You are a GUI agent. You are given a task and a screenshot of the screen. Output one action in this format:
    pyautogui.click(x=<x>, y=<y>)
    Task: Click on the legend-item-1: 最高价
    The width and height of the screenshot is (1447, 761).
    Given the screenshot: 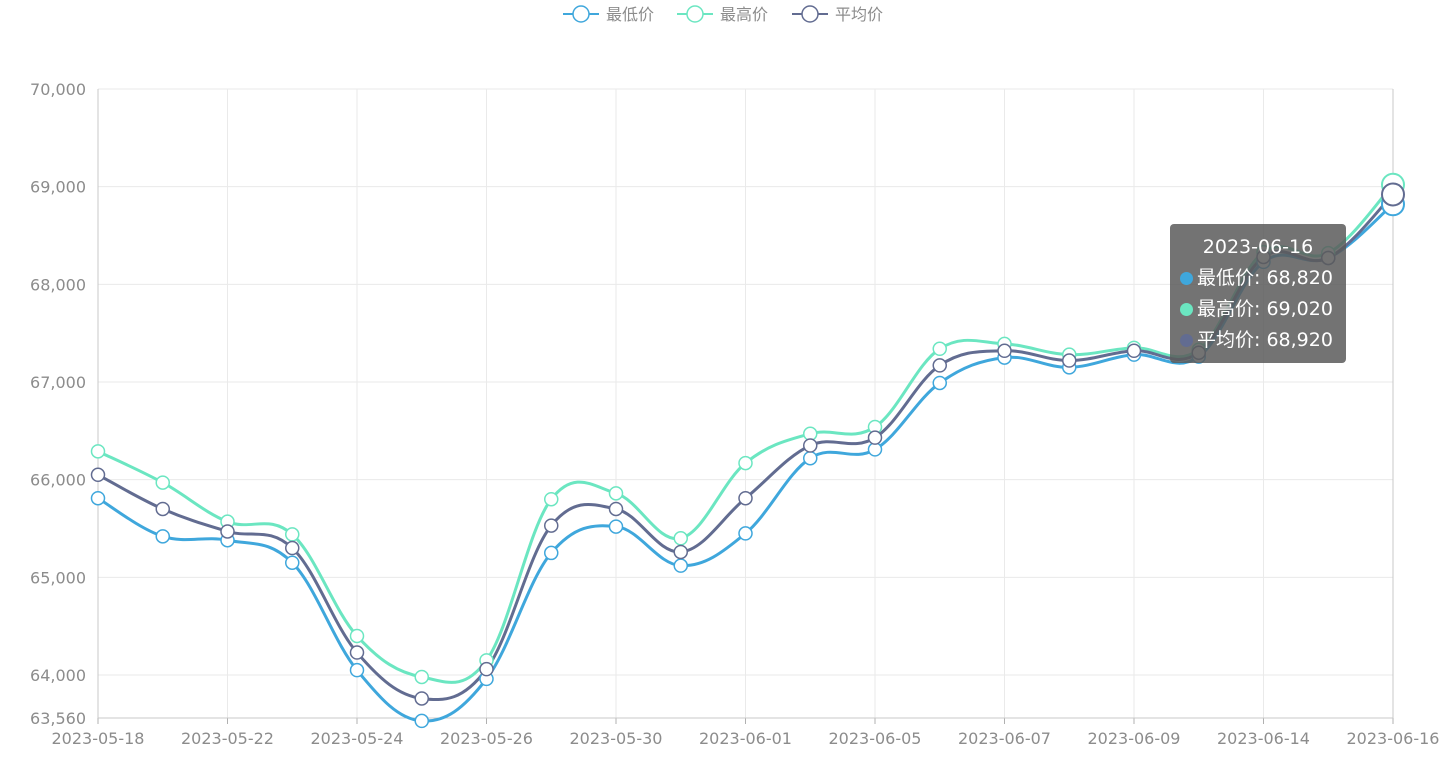 What is the action you would take?
    pyautogui.click(x=722, y=14)
    